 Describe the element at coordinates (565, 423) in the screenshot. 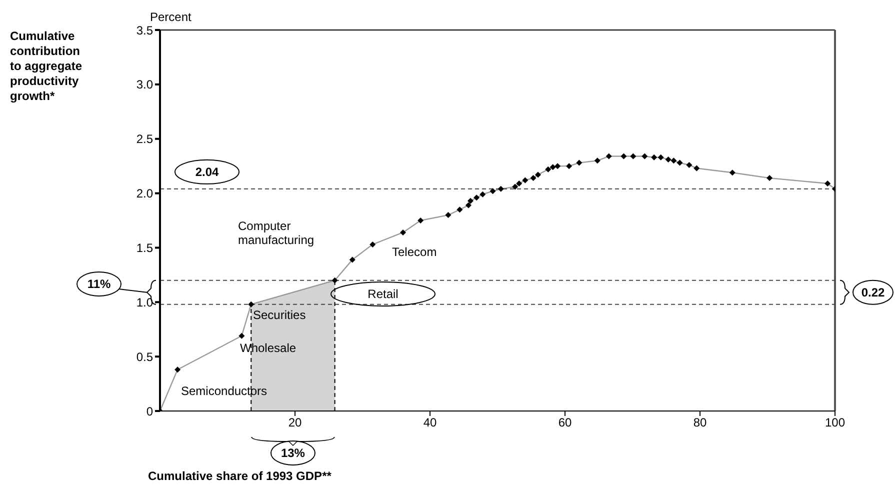

I see `x-tick-label: 60` at that location.